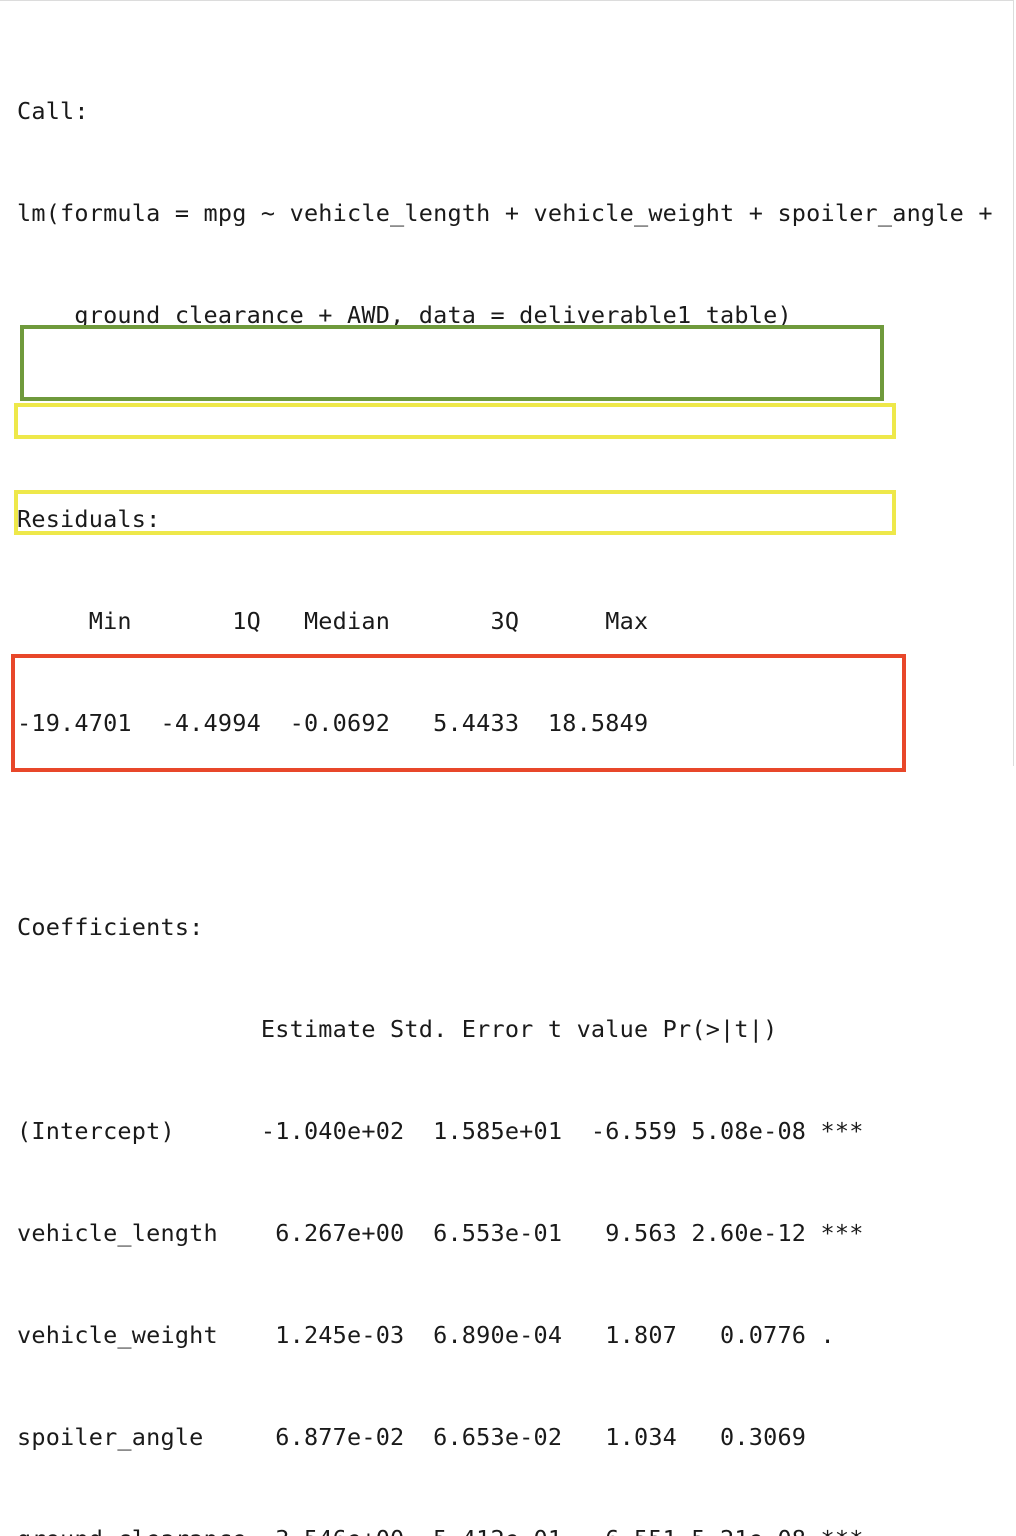 The height and width of the screenshot is (1536, 1016). What do you see at coordinates (340, 723) in the screenshot?
I see `residuals-values: -19.4701 -4.4994 -0.0692 5.4433 18.5849` at bounding box center [340, 723].